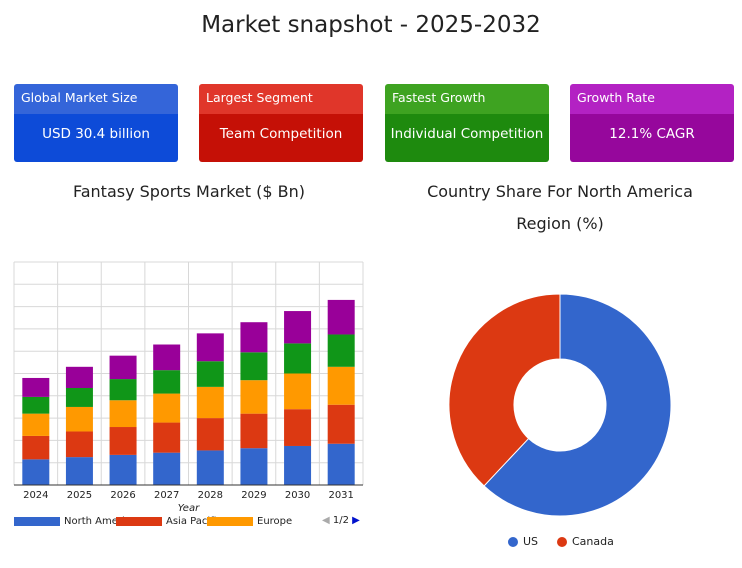 The width and height of the screenshot is (742, 568). What do you see at coordinates (593, 541) in the screenshot?
I see `legend-label: Canada` at bounding box center [593, 541].